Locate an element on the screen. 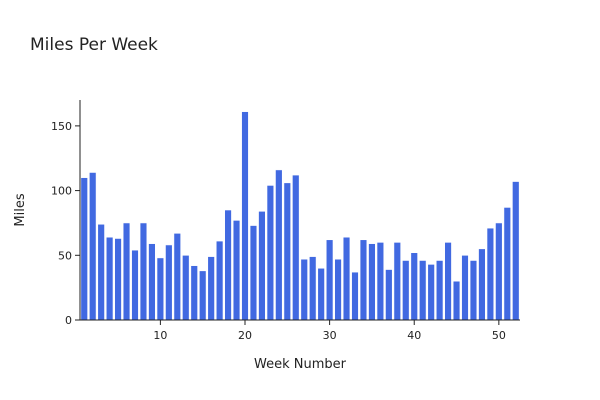 This screenshot has width=600, height=400. y-axis-label: Miles is located at coordinates (20, 209).